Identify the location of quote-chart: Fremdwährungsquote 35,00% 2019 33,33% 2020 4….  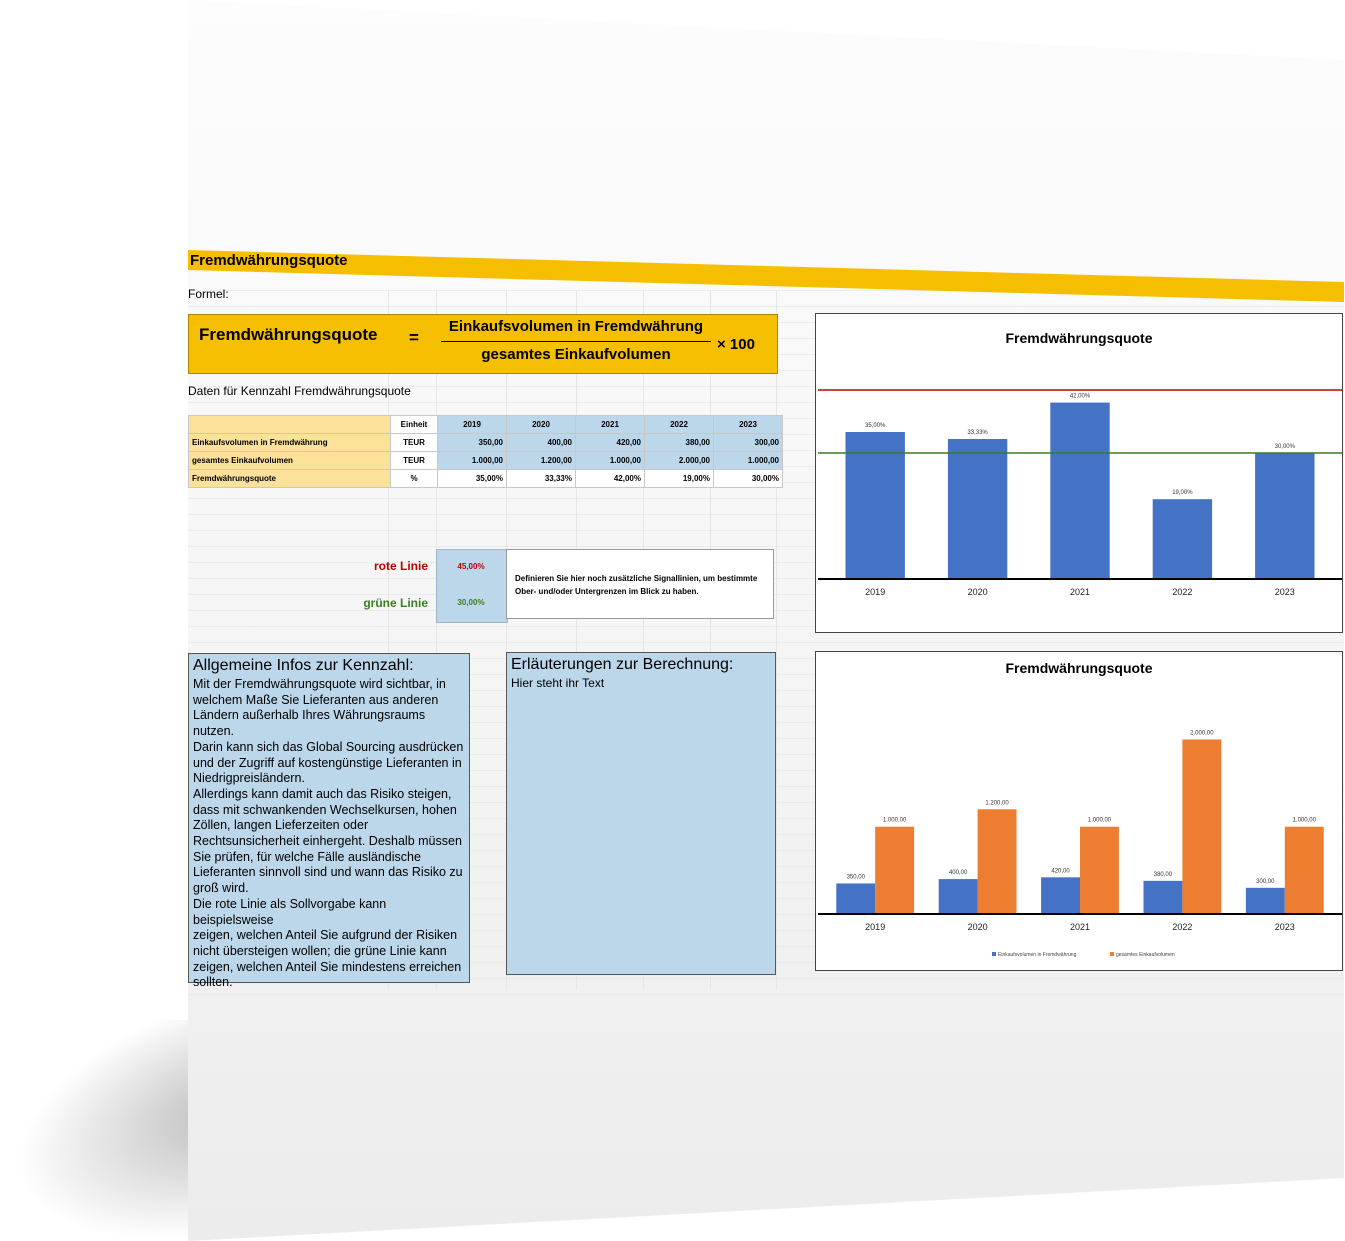
(1079, 473).